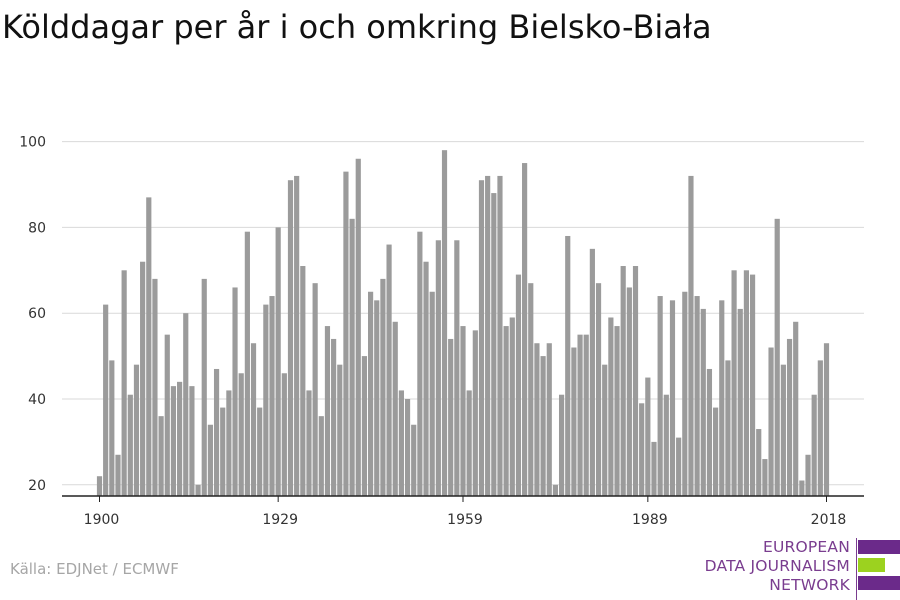 This screenshot has width=900, height=600. What do you see at coordinates (280, 520) in the screenshot?
I see `x-tick-label: 1929` at bounding box center [280, 520].